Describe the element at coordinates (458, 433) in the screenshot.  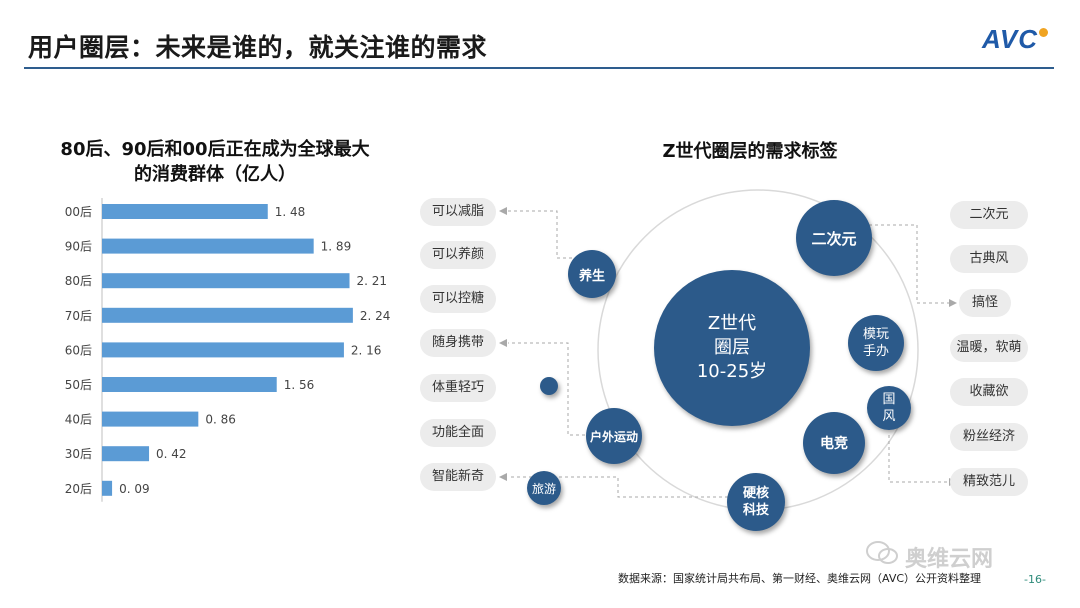
I see `tag-pill-left: 功能全面` at that location.